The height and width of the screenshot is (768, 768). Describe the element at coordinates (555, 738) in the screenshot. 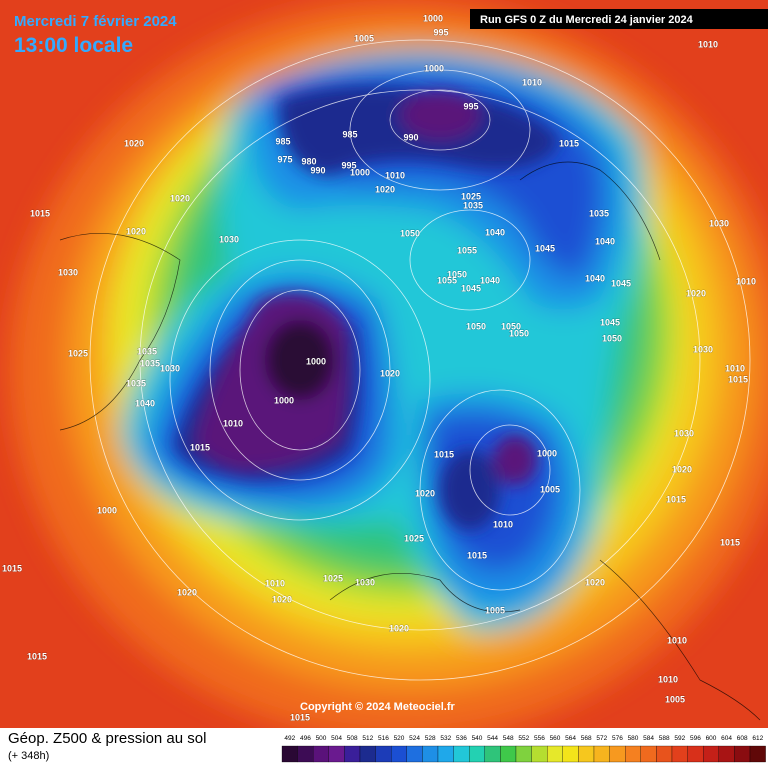

I see `scale-label: 560` at that location.